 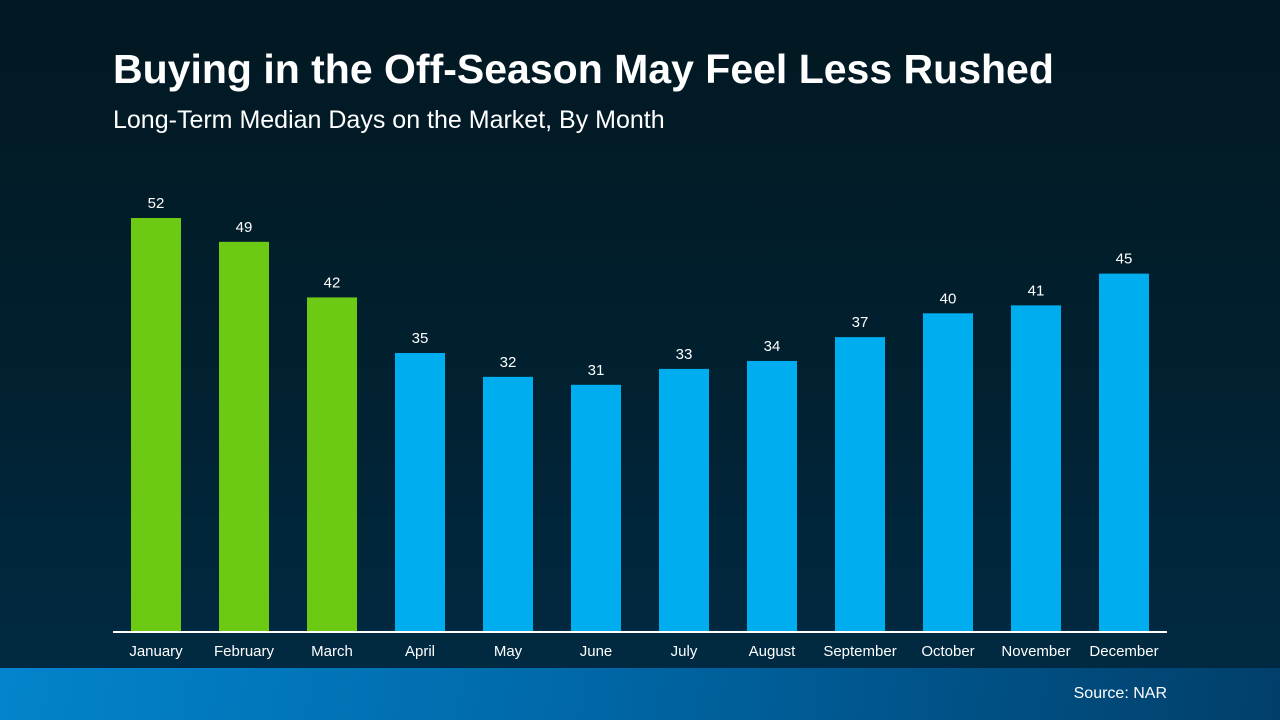 I want to click on bar-december, so click(x=1124, y=452).